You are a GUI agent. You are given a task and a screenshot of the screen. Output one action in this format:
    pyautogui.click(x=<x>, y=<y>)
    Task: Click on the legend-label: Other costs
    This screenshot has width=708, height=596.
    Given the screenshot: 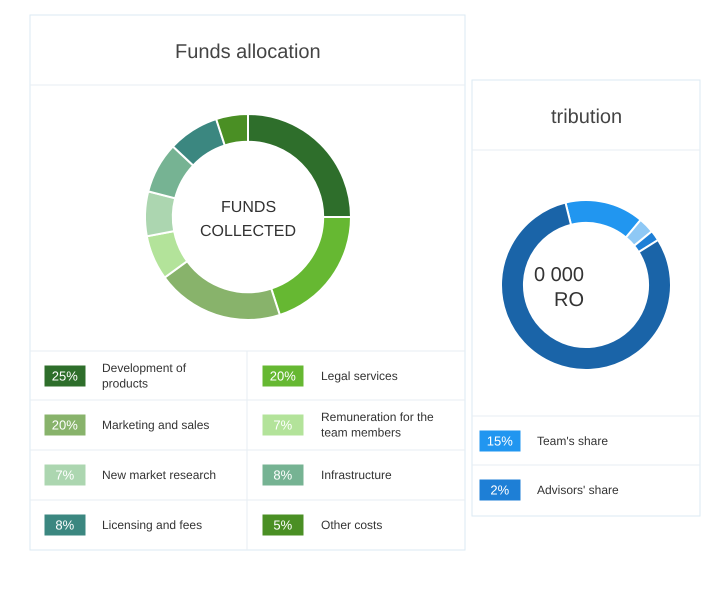 What is the action you would take?
    pyautogui.click(x=351, y=525)
    